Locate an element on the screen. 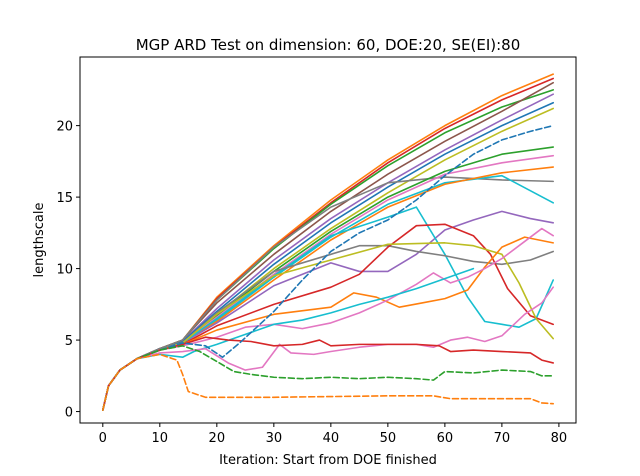  x-tick-label: 0 is located at coordinates (103, 438).